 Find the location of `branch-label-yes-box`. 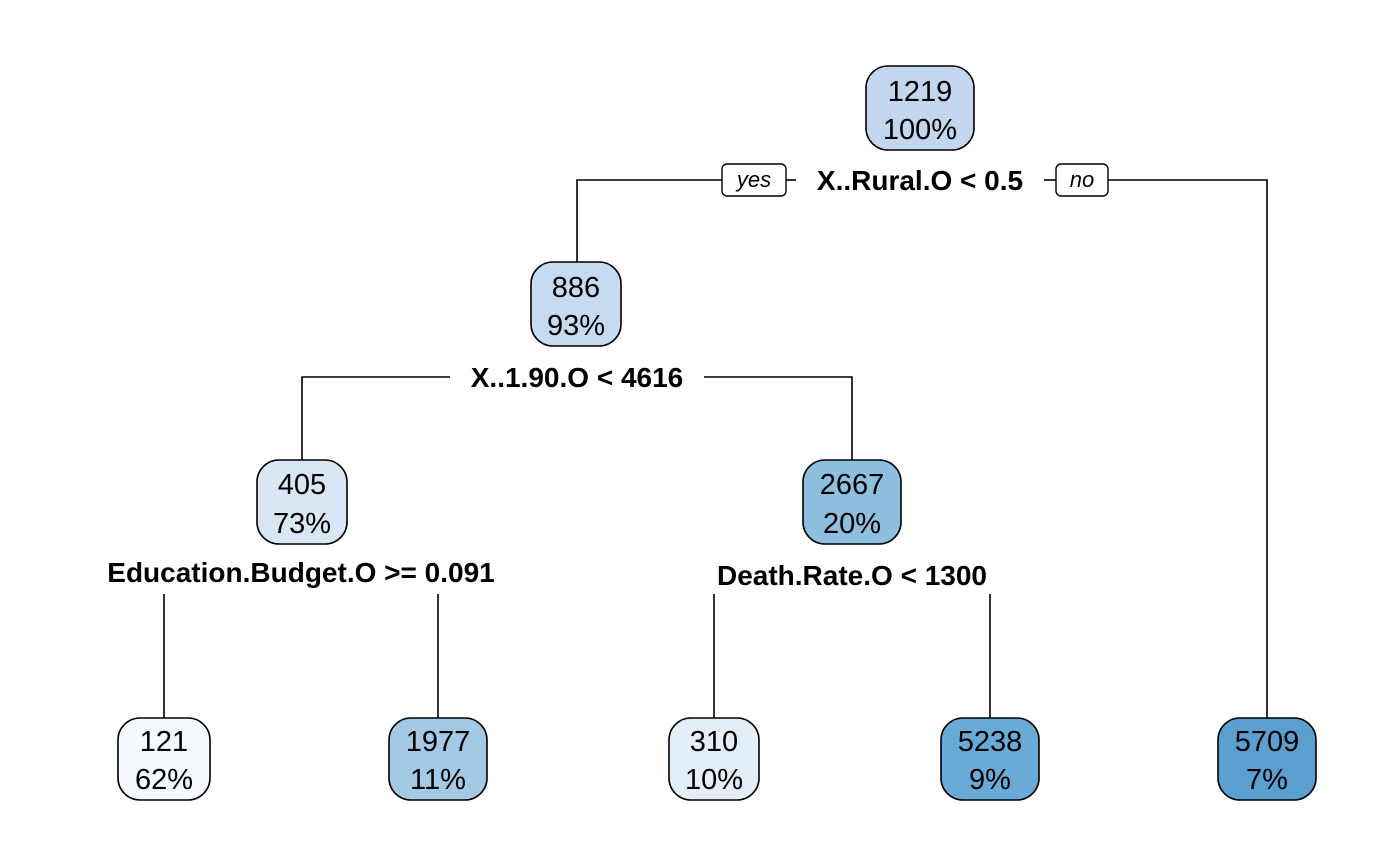

branch-label-yes-box is located at coordinates (754, 180).